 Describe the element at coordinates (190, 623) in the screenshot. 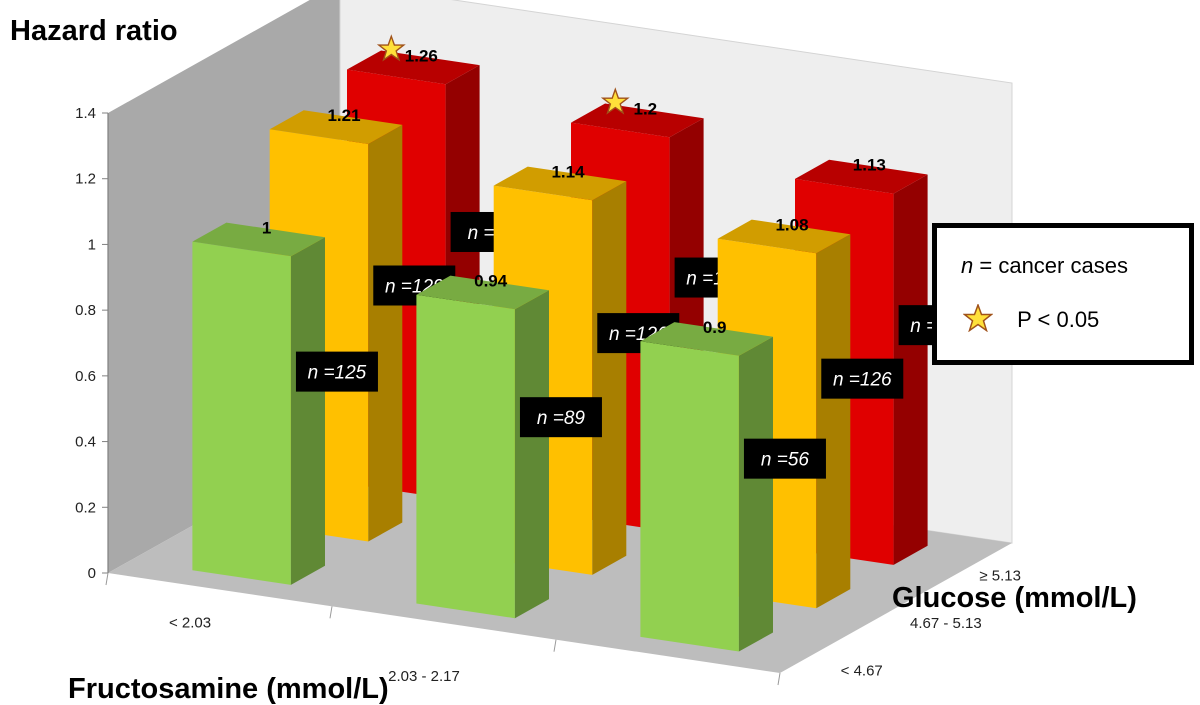

I see `x-tick-label: < 2.03` at that location.